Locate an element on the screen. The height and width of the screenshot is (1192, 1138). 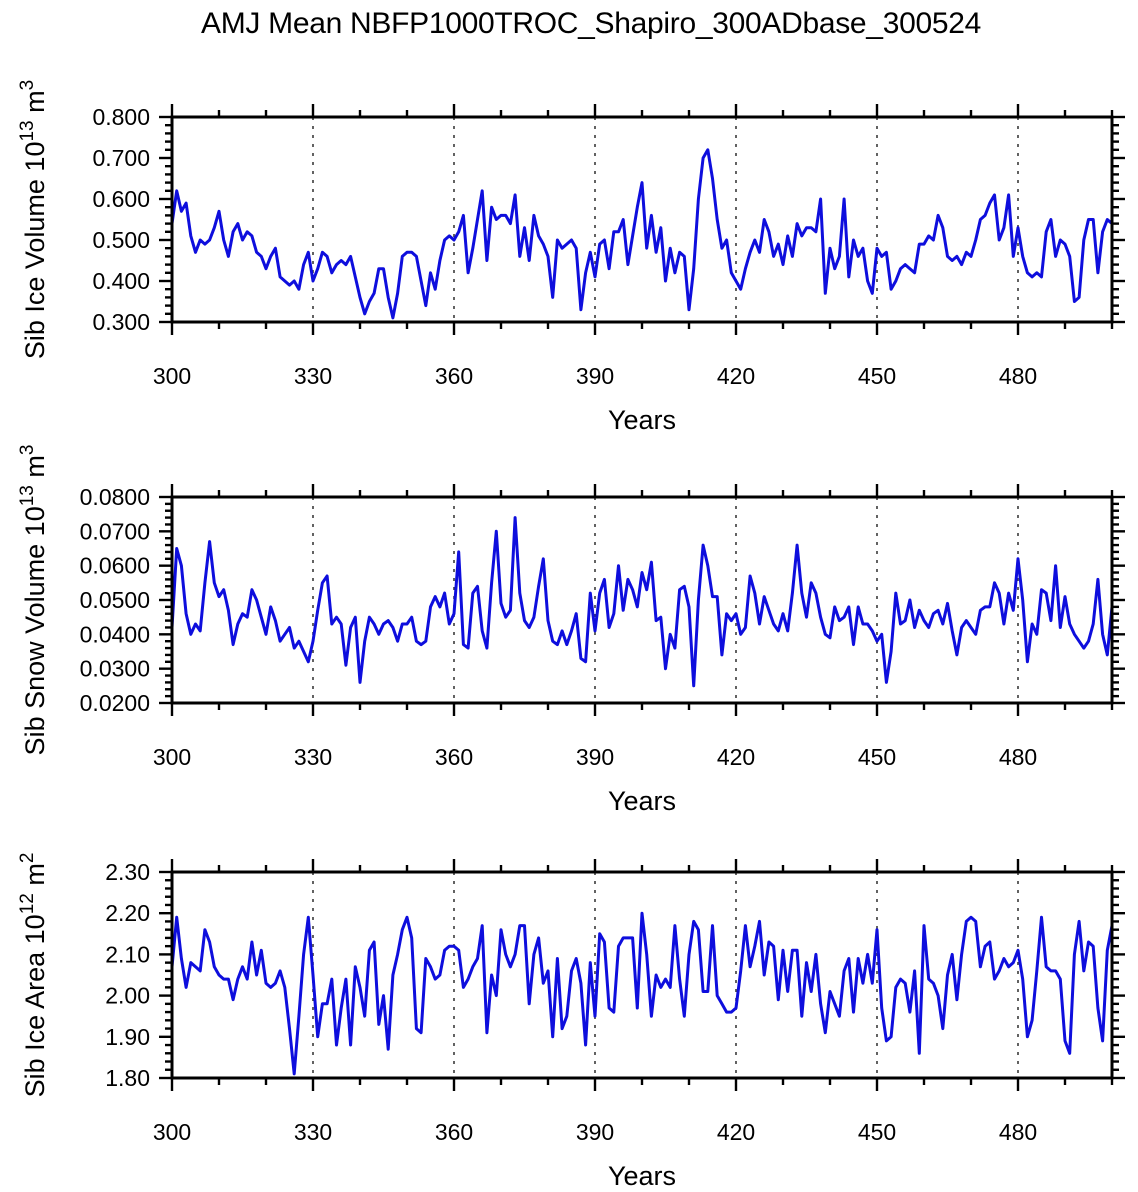
y-tick-label: 0.600 is located at coordinates (121, 199).